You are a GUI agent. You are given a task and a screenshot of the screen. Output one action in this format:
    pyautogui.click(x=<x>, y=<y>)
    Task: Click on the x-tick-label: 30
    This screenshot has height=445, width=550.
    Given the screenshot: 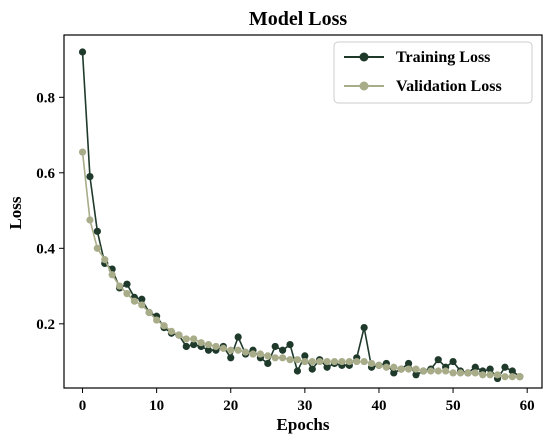 What is the action you would take?
    pyautogui.click(x=304, y=406)
    